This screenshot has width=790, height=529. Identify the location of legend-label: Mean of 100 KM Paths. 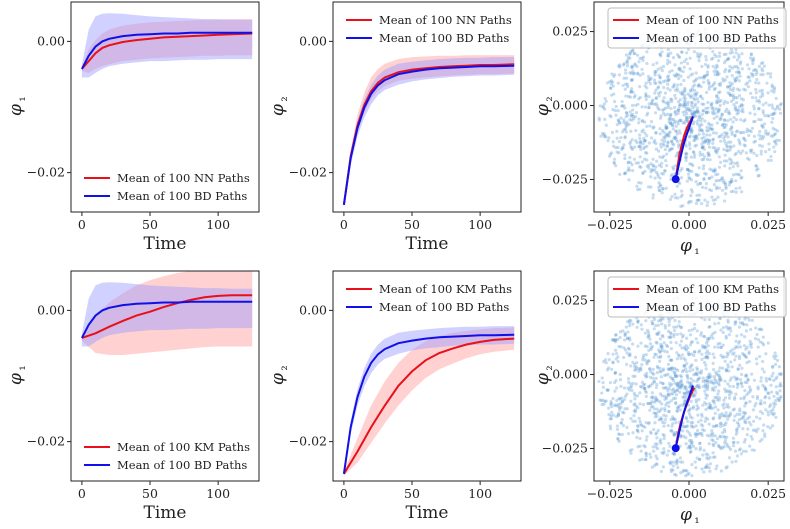
(445, 289).